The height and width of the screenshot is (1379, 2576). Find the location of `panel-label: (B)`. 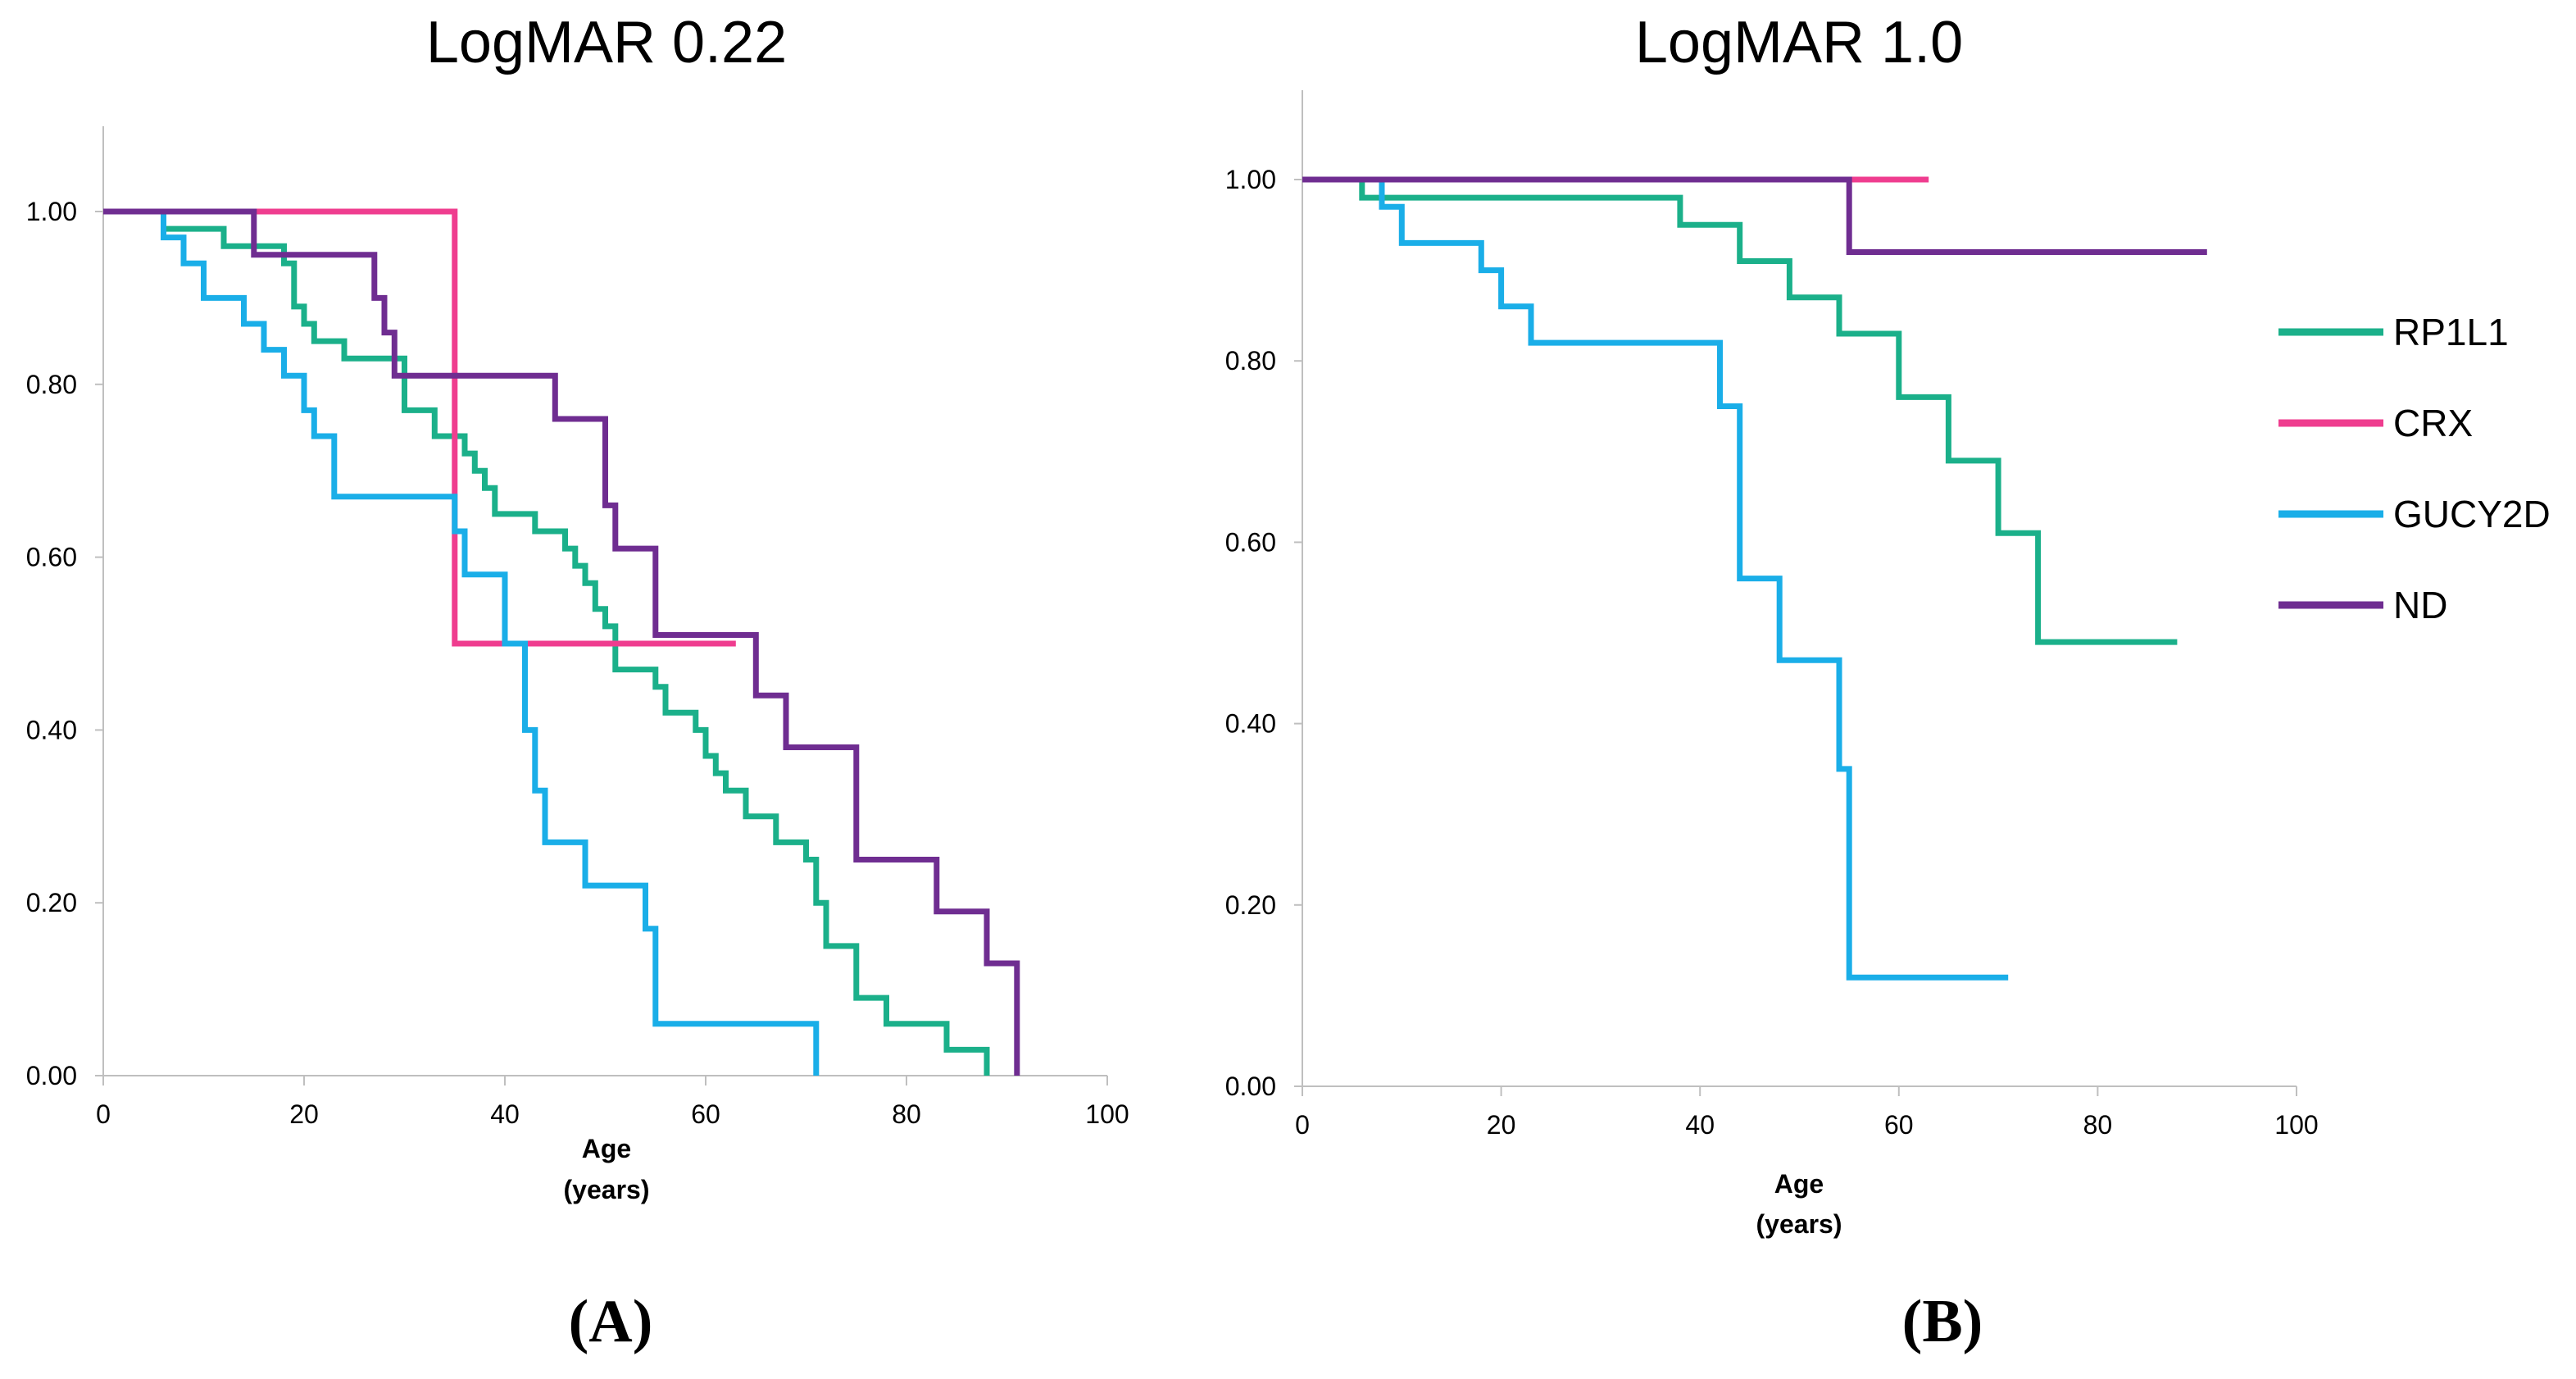

panel-label: (B) is located at coordinates (1942, 1321).